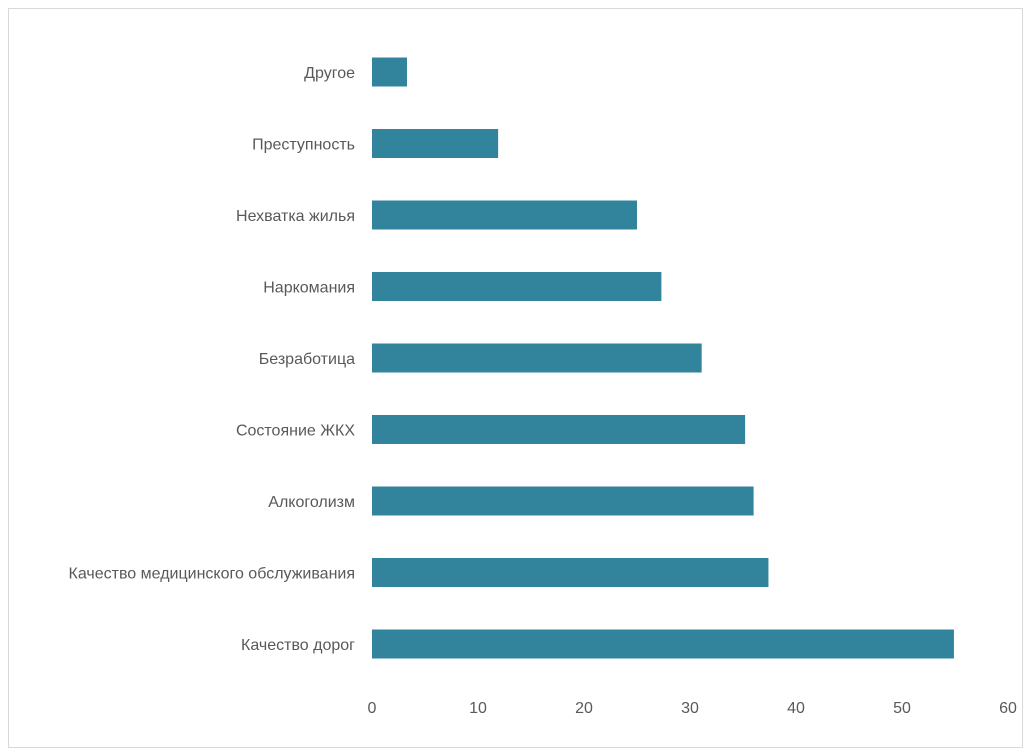 The image size is (1031, 748). I want to click on x-tick-label: 0, so click(372, 708).